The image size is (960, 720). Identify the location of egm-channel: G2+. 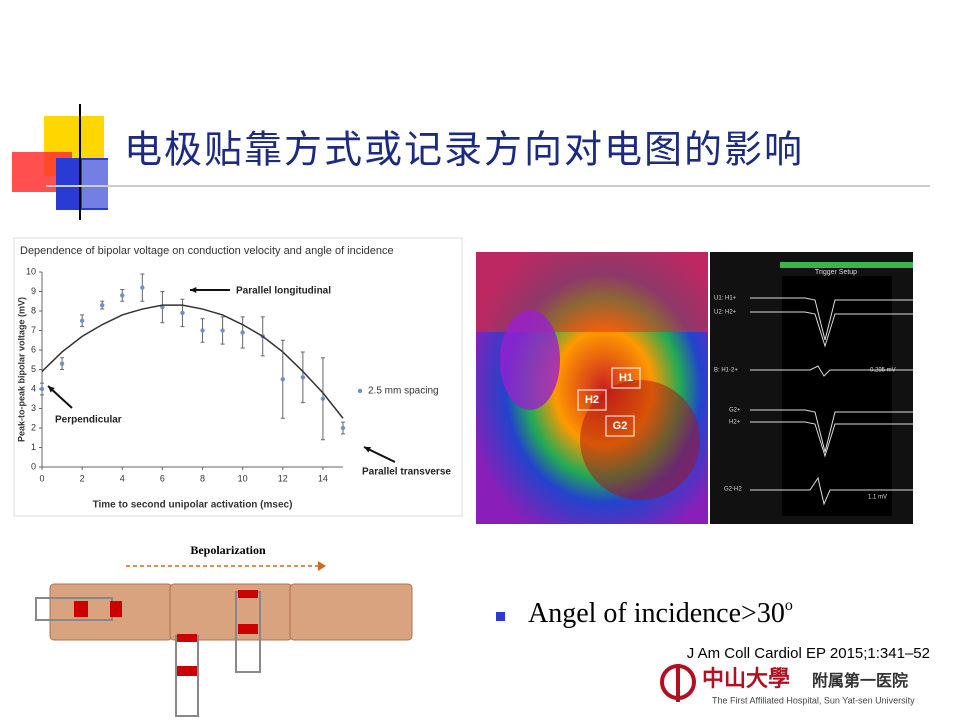
(735, 411).